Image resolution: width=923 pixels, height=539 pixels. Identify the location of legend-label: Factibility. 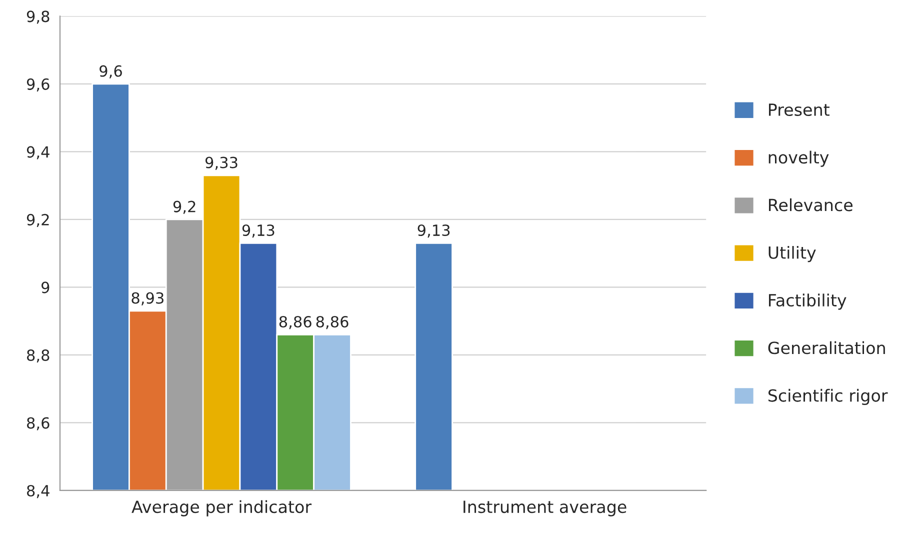
(807, 302).